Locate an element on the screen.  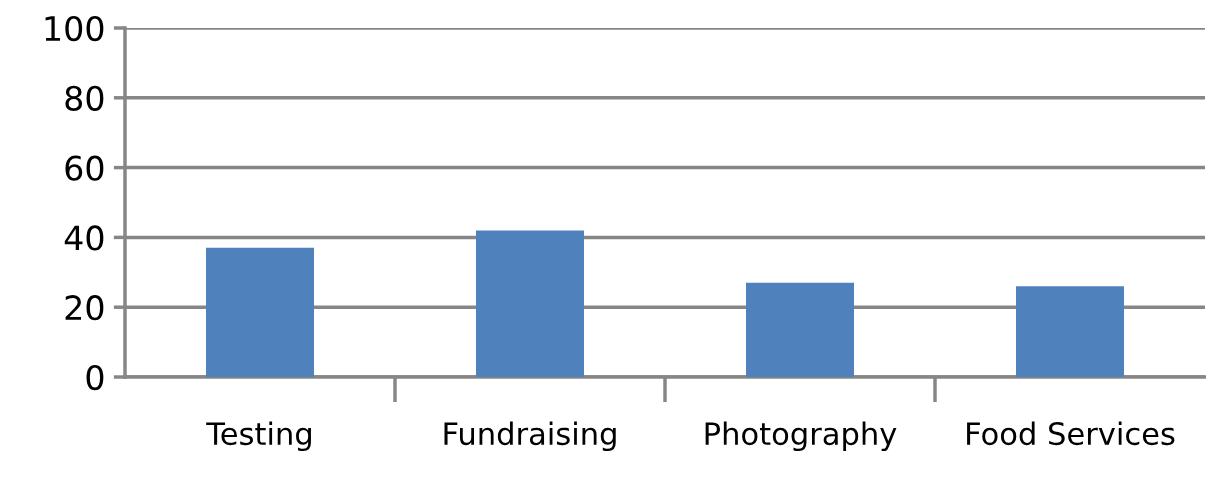
y-tick-label: 100 is located at coordinates (74, 28).